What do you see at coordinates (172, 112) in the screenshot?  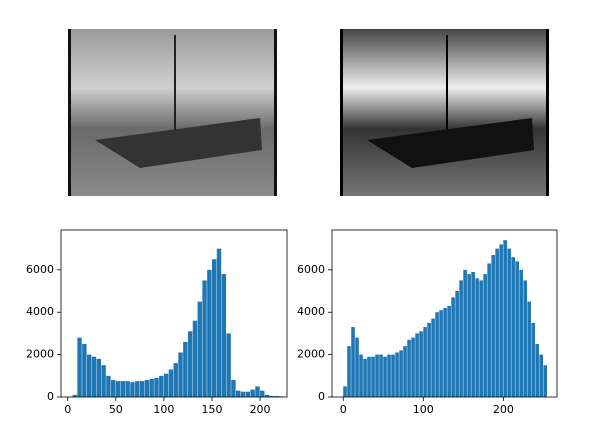 I see `image-original` at bounding box center [172, 112].